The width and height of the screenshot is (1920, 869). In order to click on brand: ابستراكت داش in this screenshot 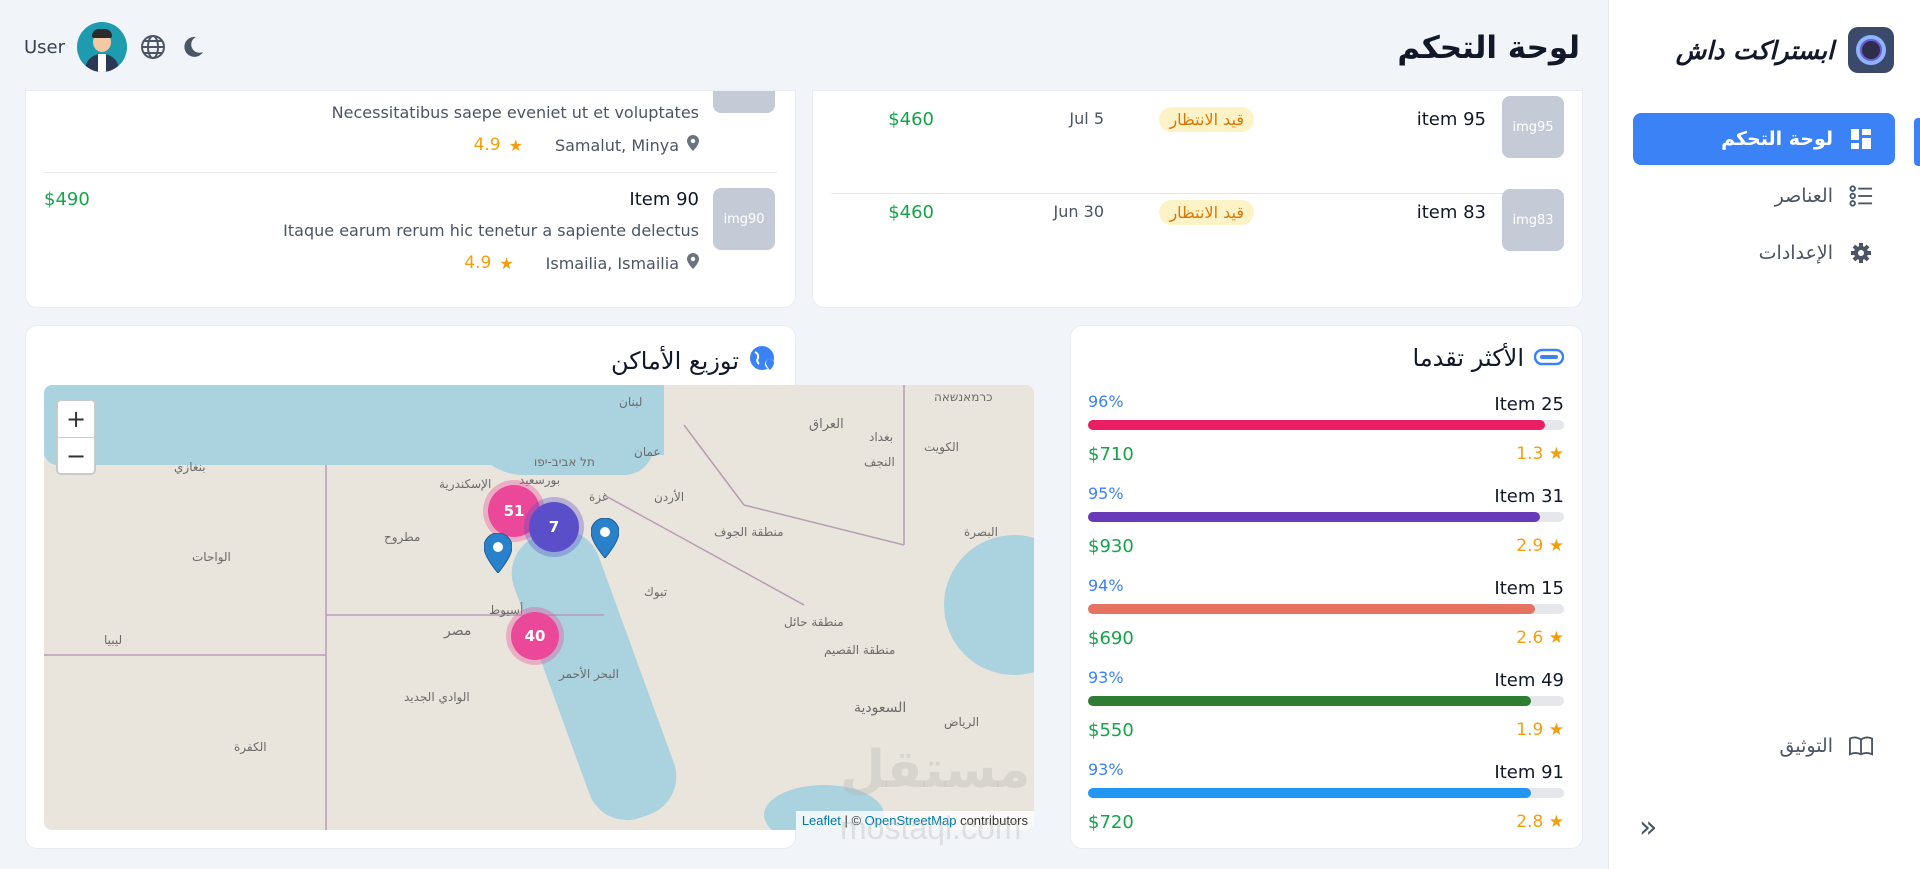, I will do `click(1785, 50)`.